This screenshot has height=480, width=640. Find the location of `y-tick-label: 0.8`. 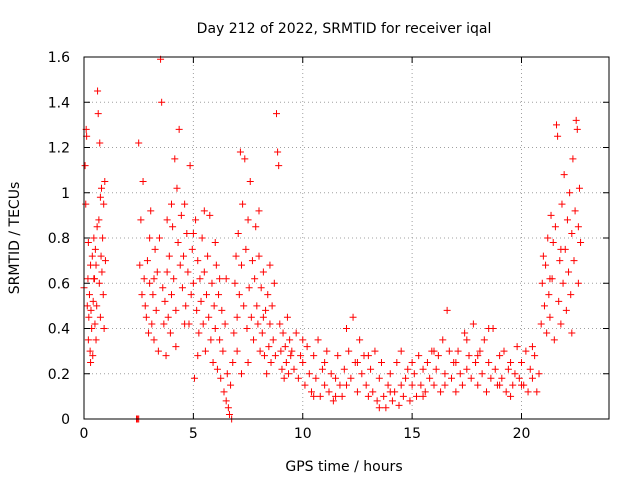

y-tick-label: 0.8 is located at coordinates (59, 239).